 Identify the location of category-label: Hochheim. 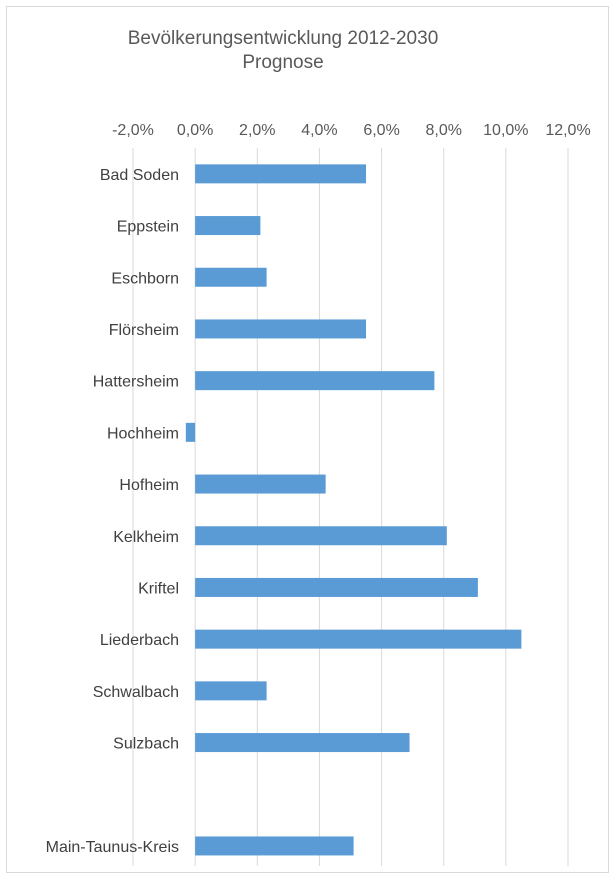
(143, 433).